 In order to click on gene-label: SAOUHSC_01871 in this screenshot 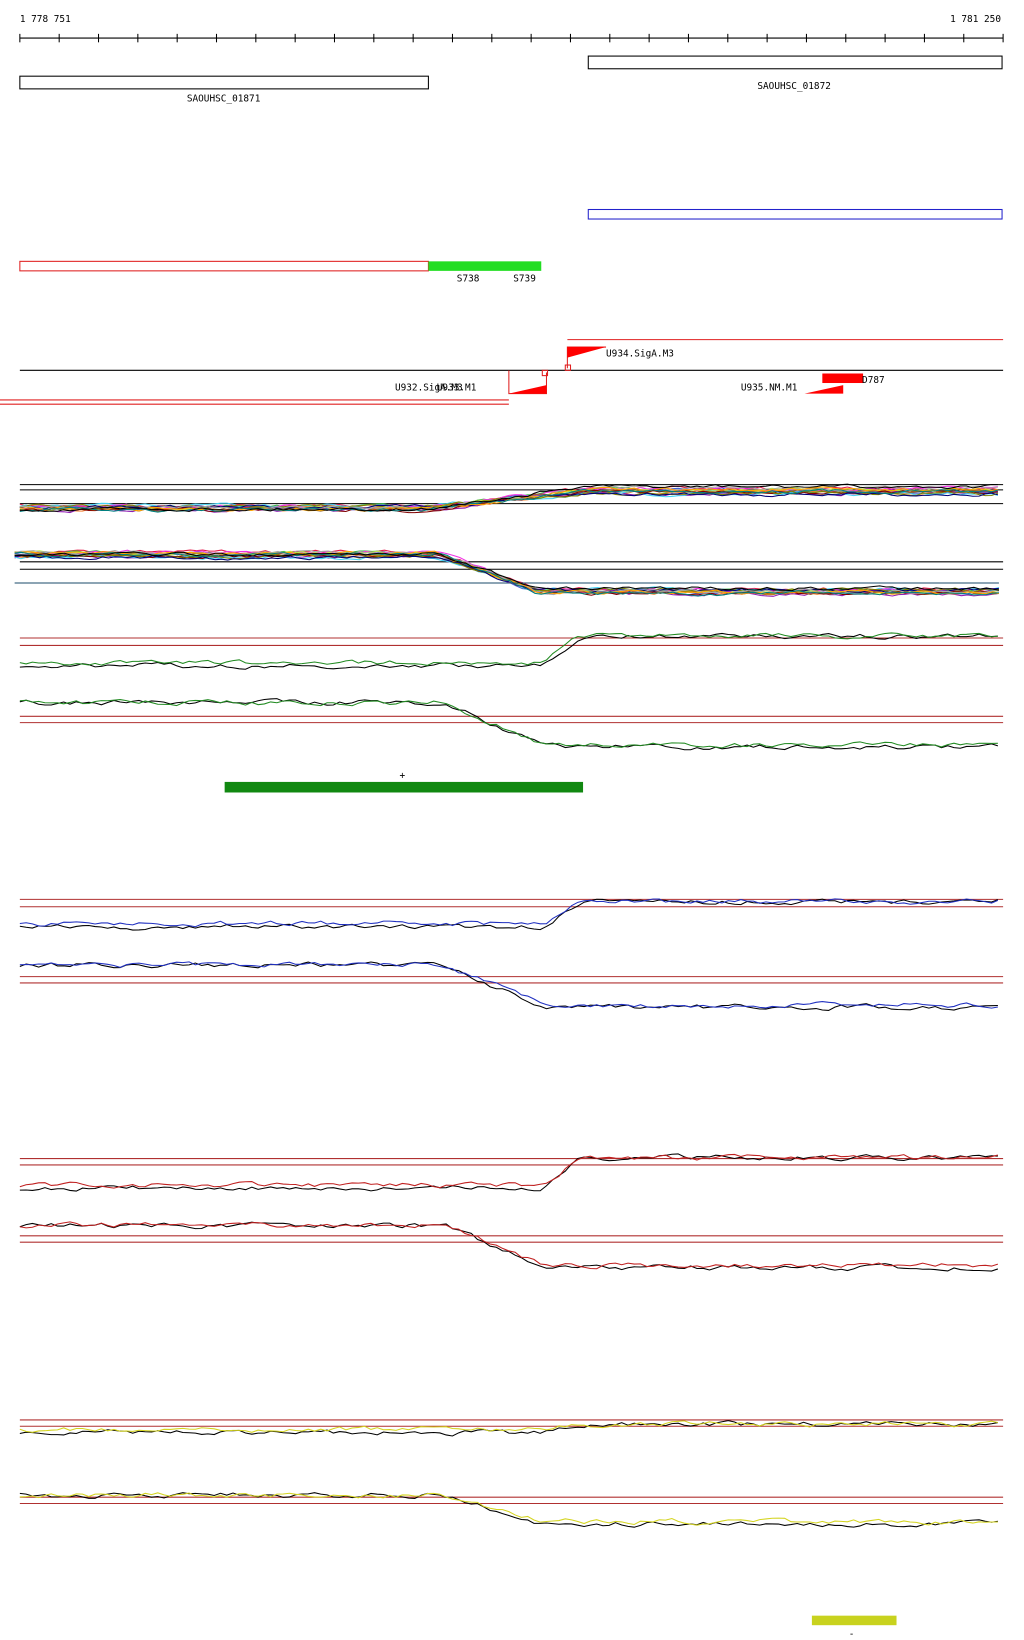, I will do `click(224, 99)`.